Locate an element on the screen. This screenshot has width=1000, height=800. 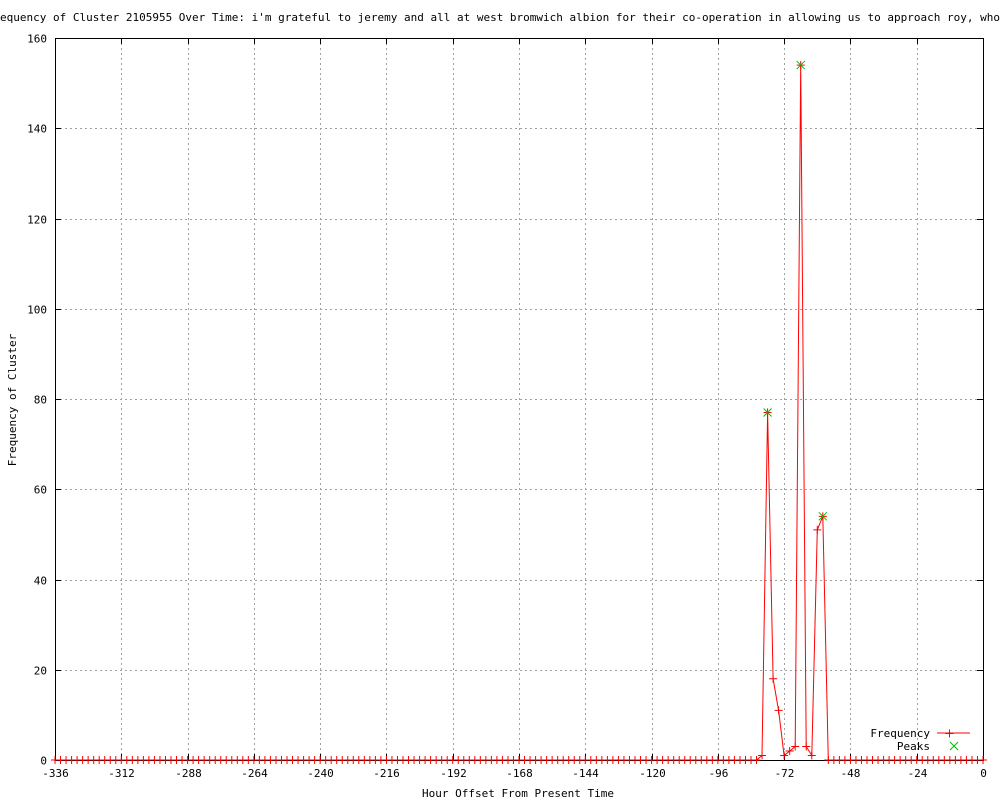
x-tick-label: -72 is located at coordinates (785, 773).